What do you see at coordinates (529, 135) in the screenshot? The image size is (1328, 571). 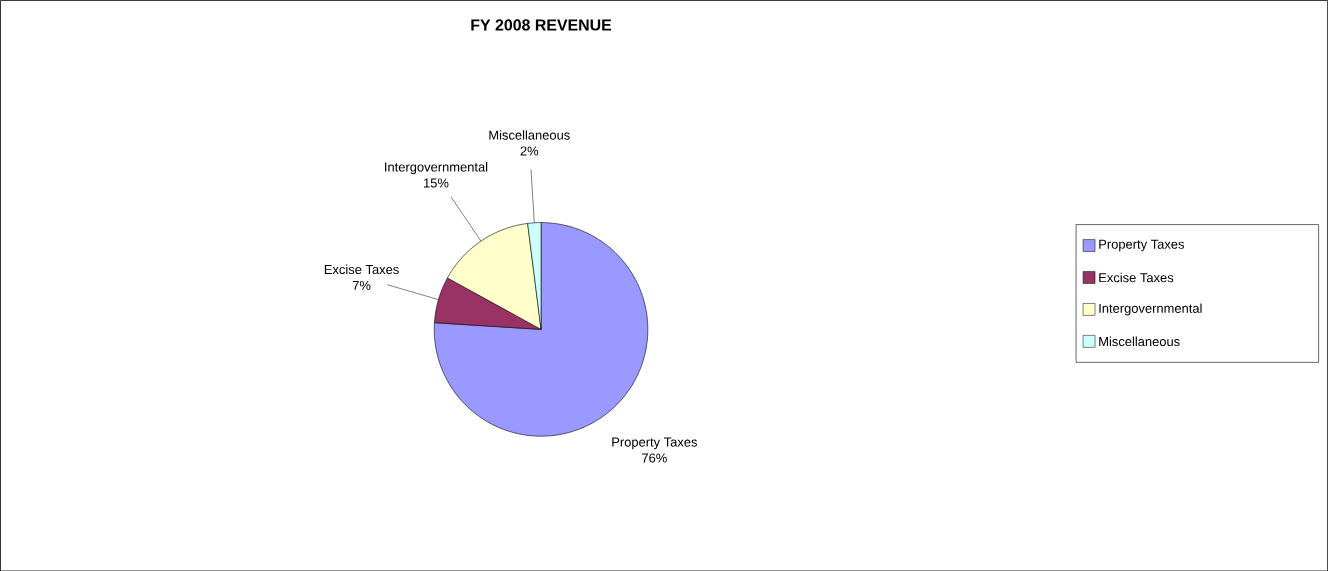 I see `slice-label: Miscellaneous` at bounding box center [529, 135].